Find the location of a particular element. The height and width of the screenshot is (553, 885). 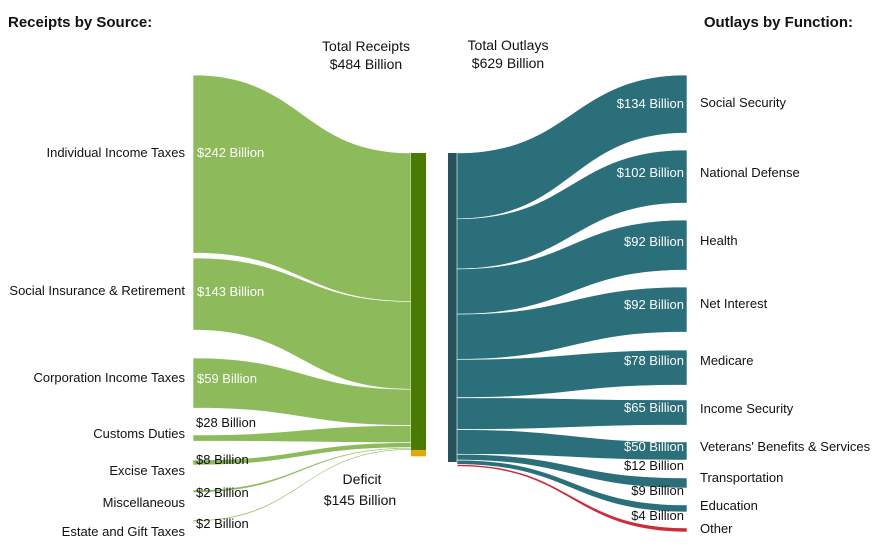

total-receipts-label: Total Receipts is located at coordinates (366, 46).